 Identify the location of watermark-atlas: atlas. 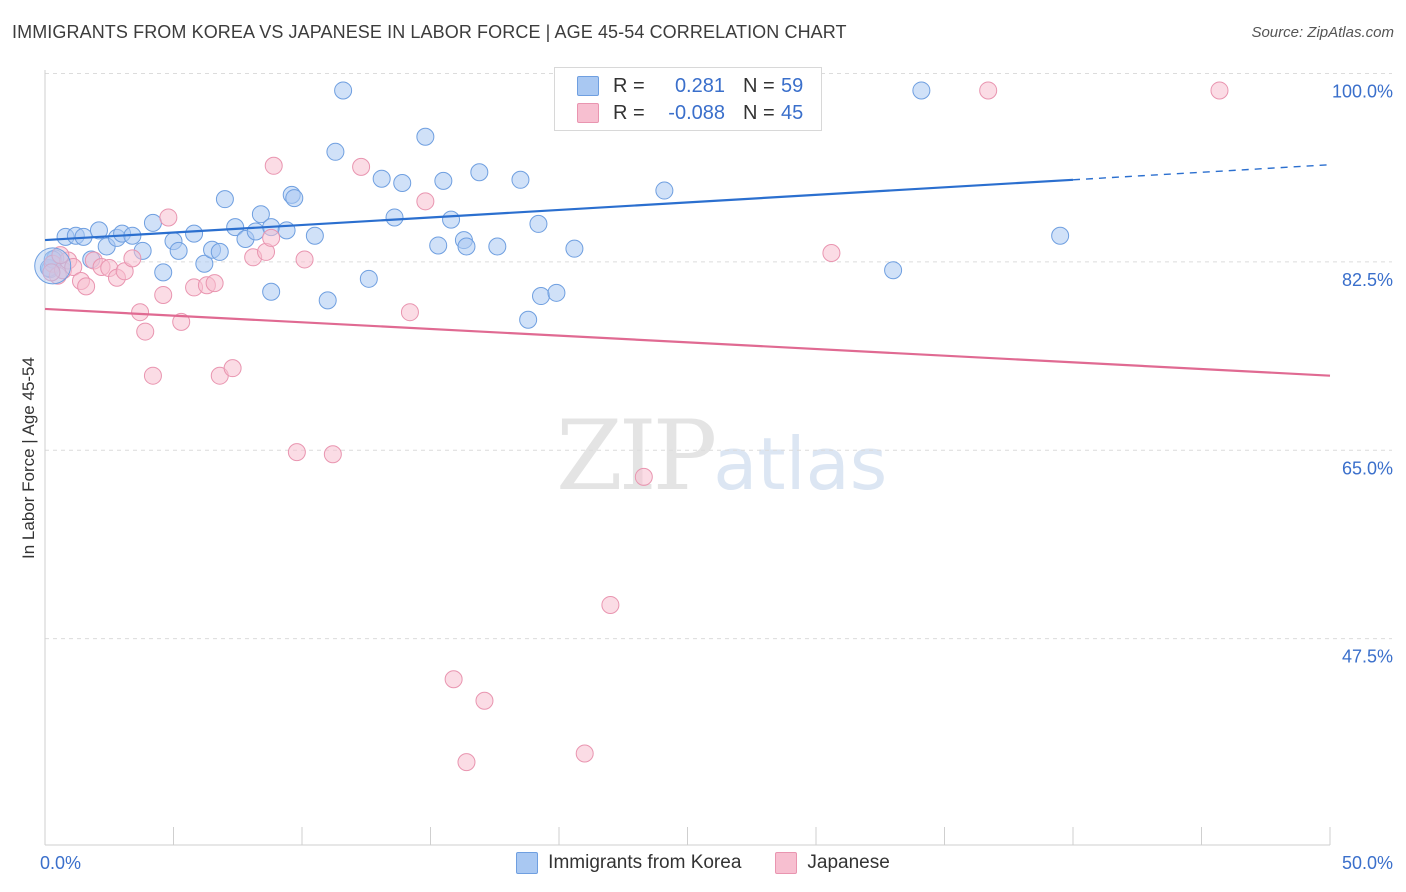
(800, 464).